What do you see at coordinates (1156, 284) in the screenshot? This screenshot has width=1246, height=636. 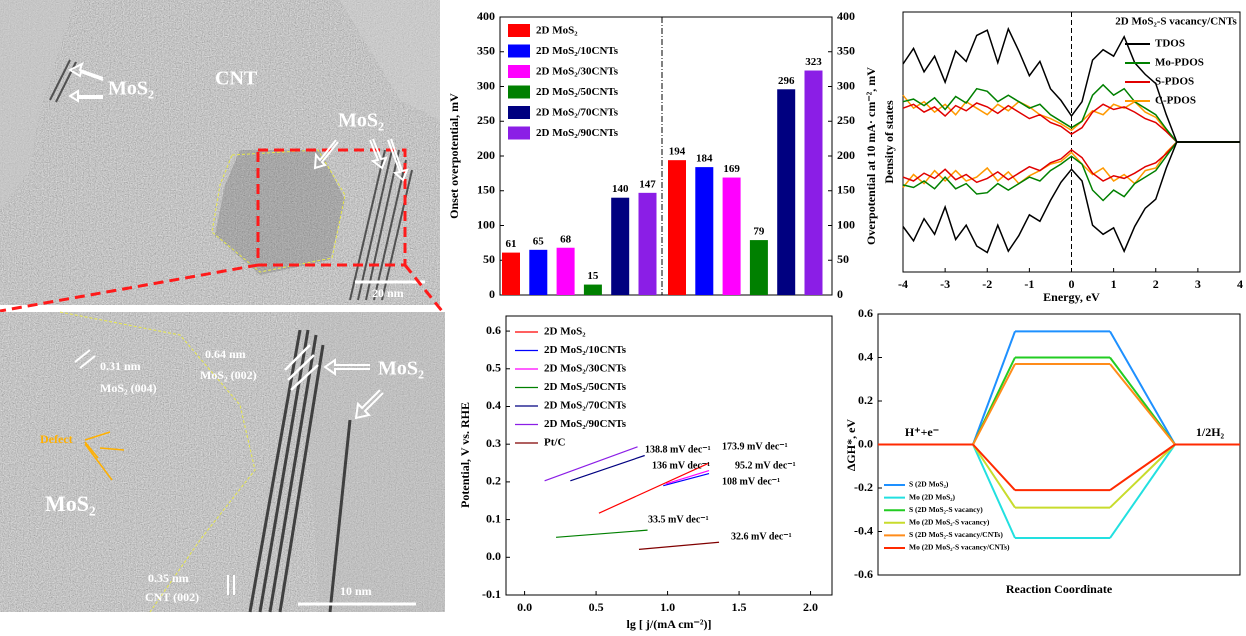 I see `x-tick-label: 2` at bounding box center [1156, 284].